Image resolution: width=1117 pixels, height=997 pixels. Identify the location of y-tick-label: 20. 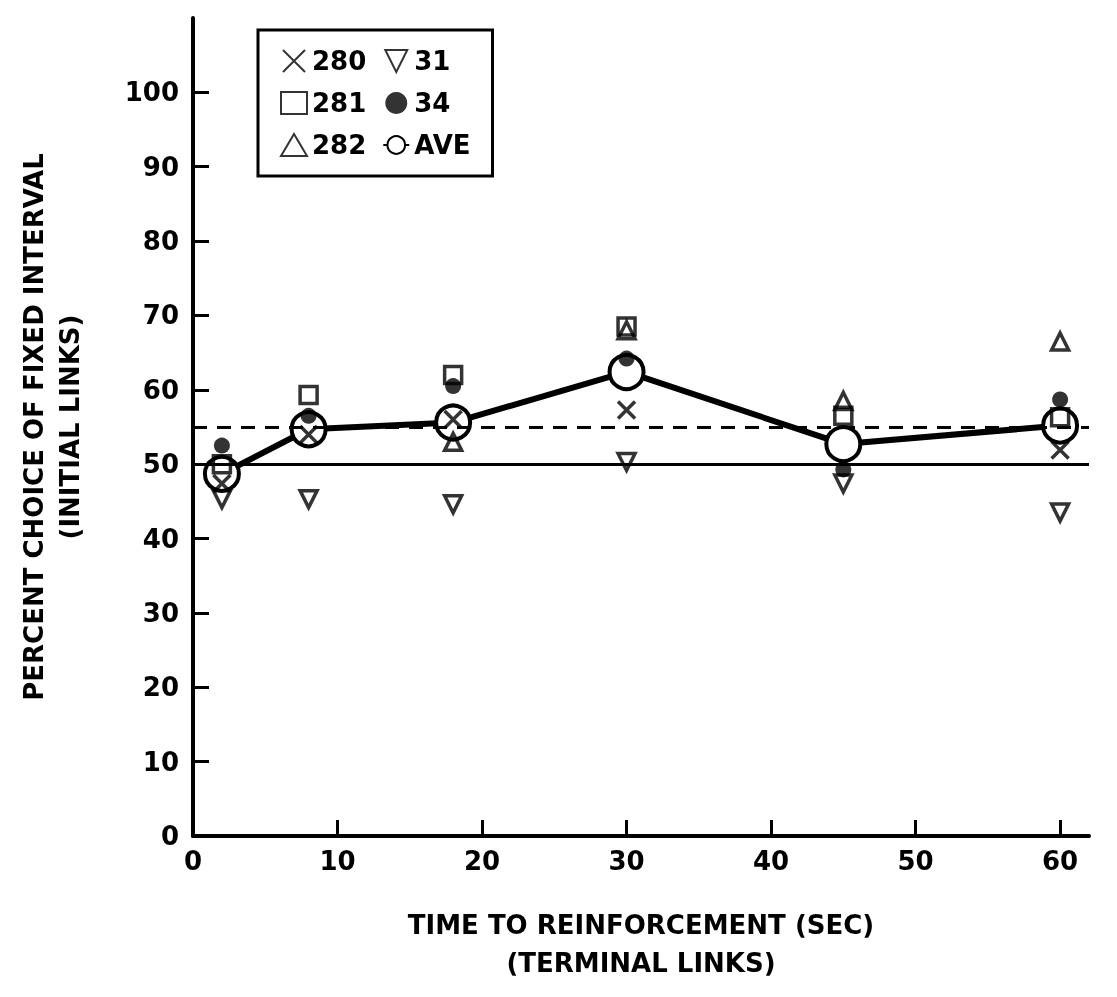
(160, 687).